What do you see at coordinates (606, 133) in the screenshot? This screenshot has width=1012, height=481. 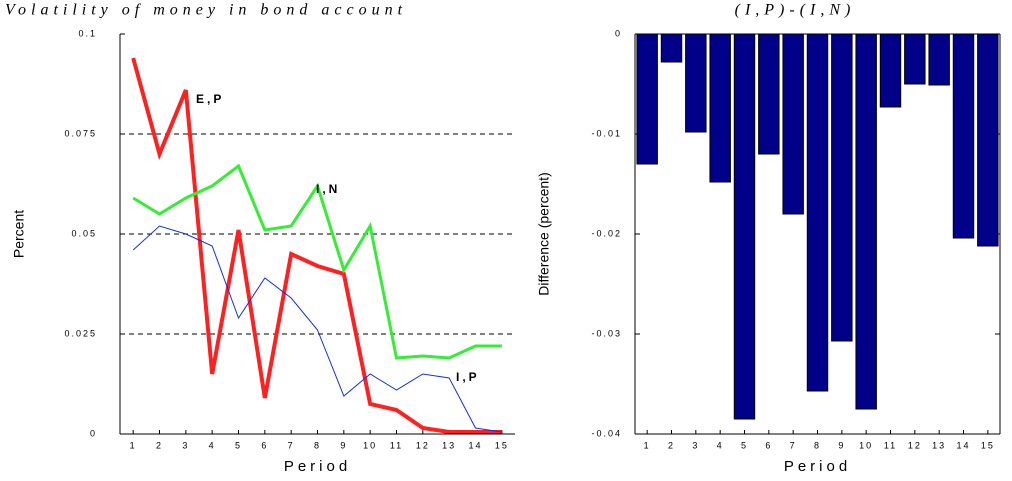 I see `y-tick-label: -0.01` at bounding box center [606, 133].